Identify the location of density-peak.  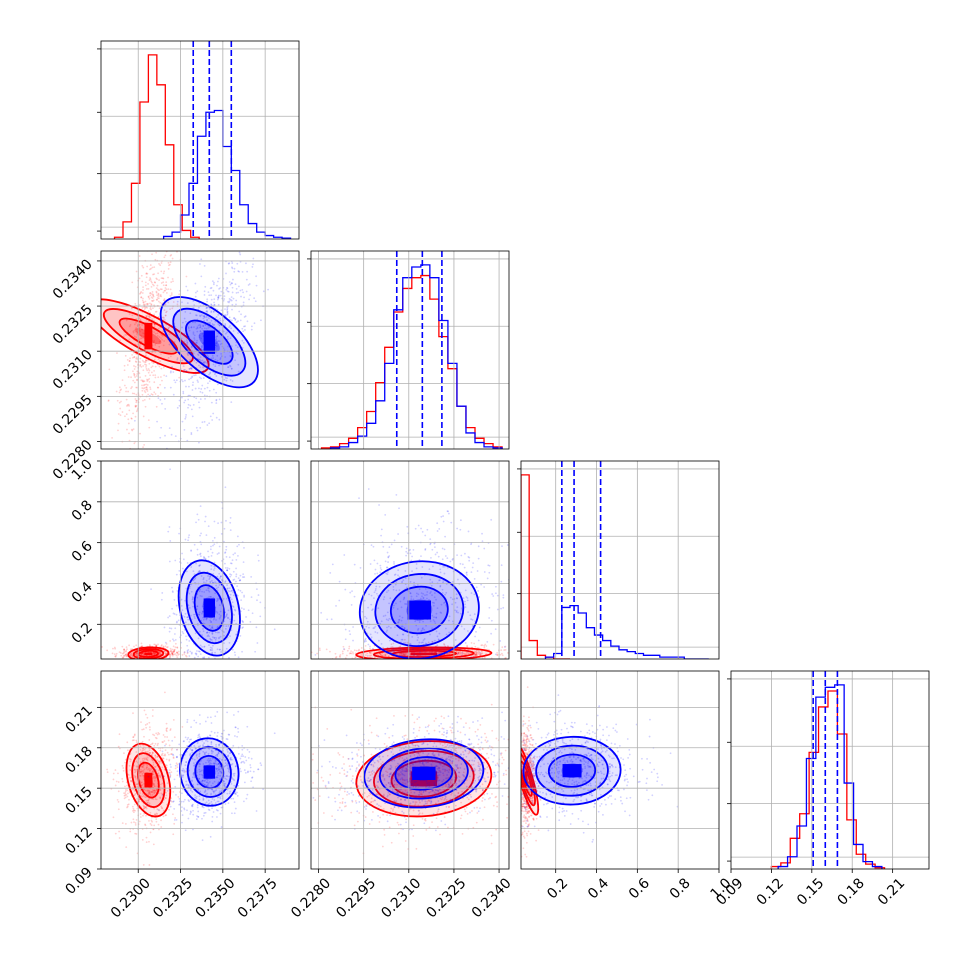
(148, 336).